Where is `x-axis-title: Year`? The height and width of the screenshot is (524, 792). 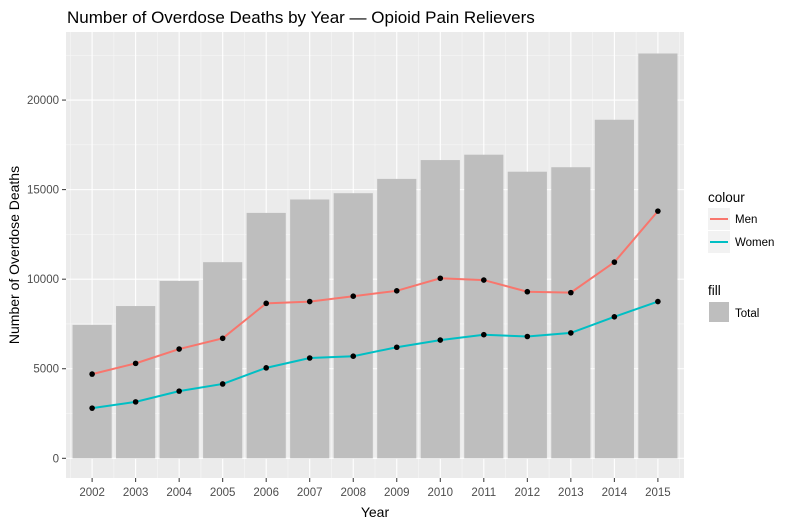 x-axis-title: Year is located at coordinates (375, 512).